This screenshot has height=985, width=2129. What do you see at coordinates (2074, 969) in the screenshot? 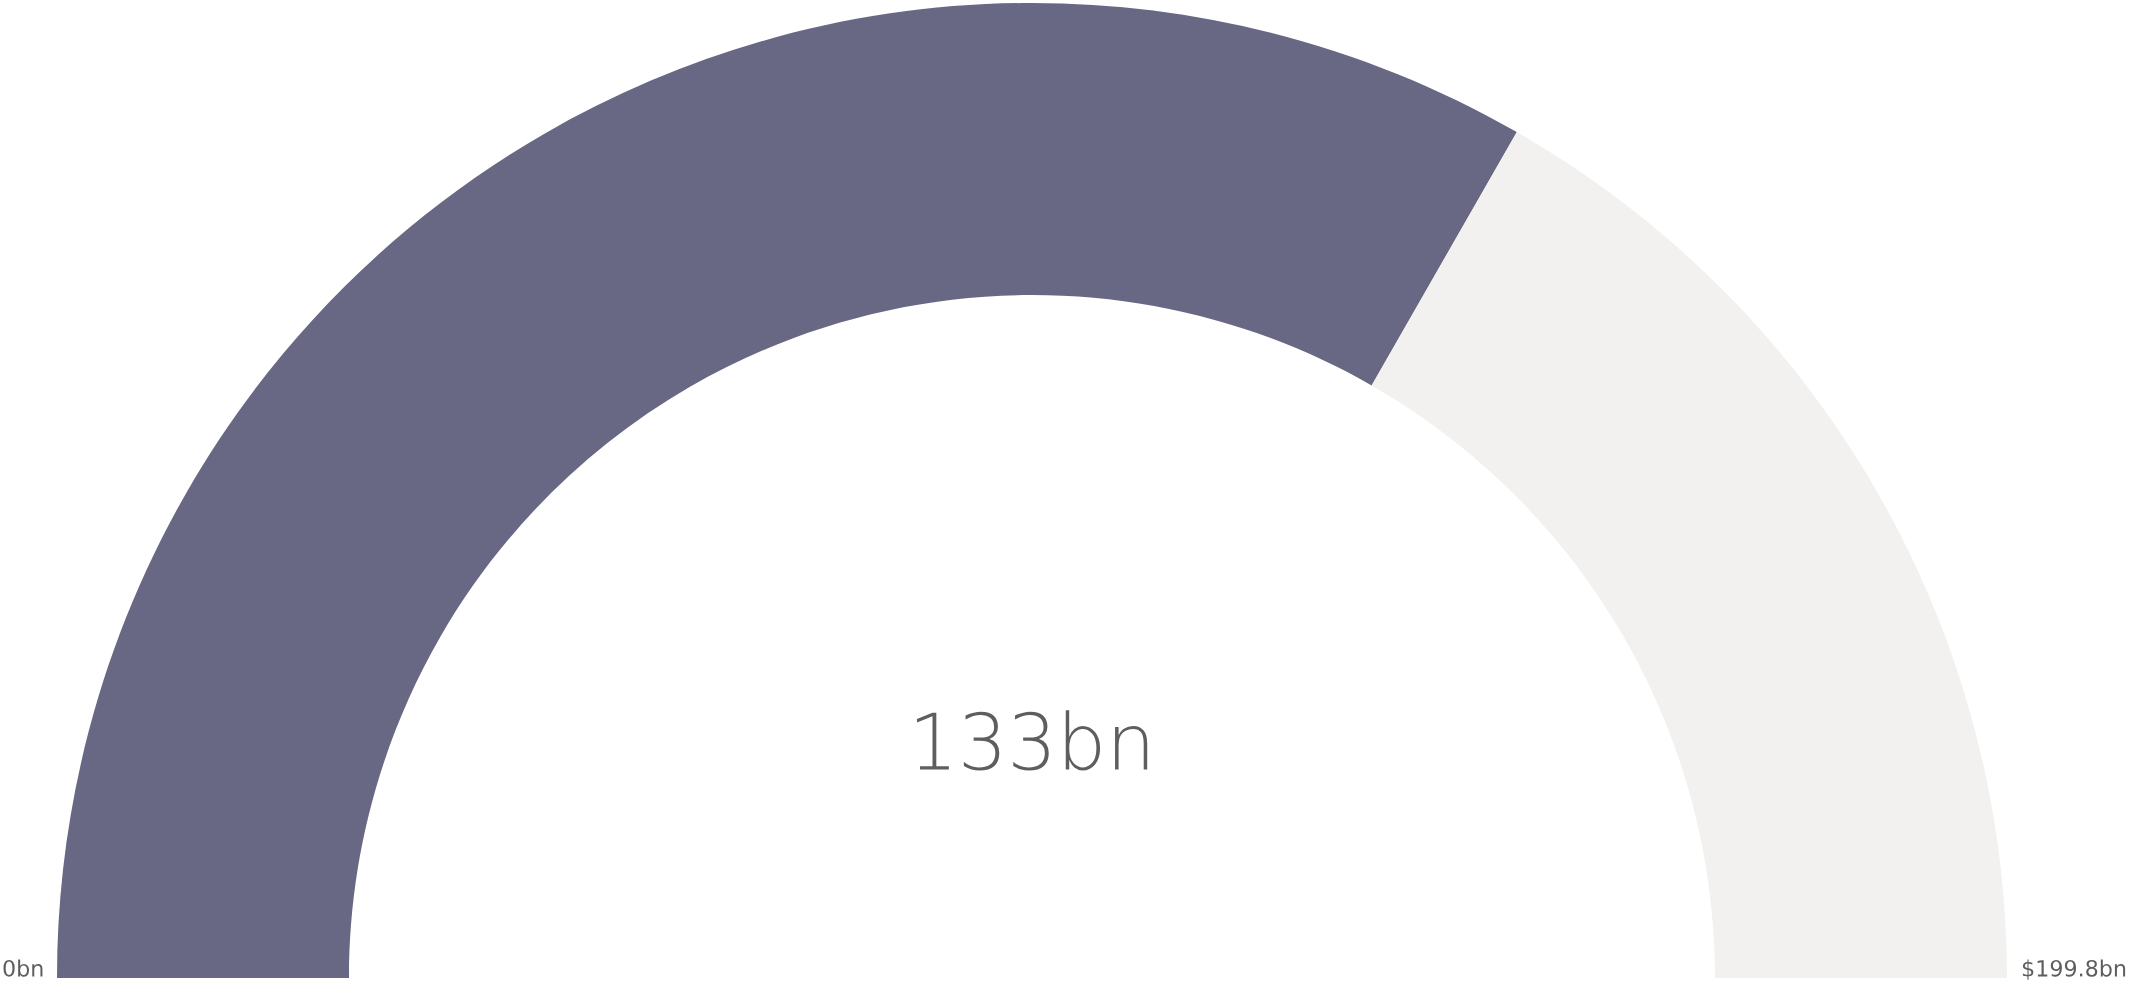
I see `text: $199.8bn` at bounding box center [2074, 969].